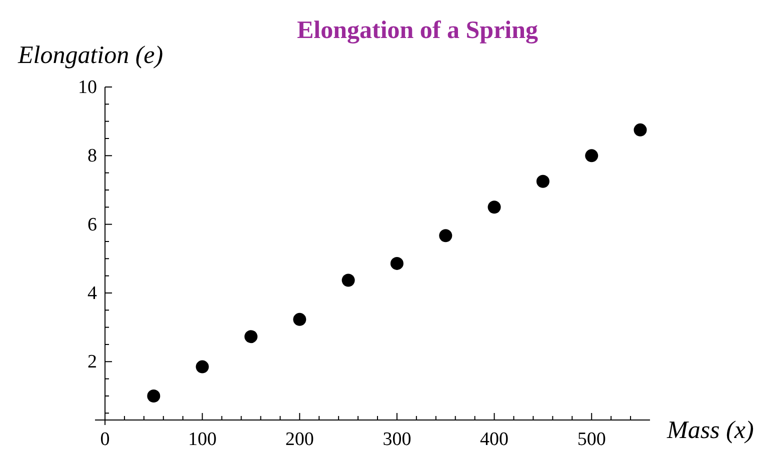 The image size is (775, 462). I want to click on y-tick-label: 4, so click(93, 293).